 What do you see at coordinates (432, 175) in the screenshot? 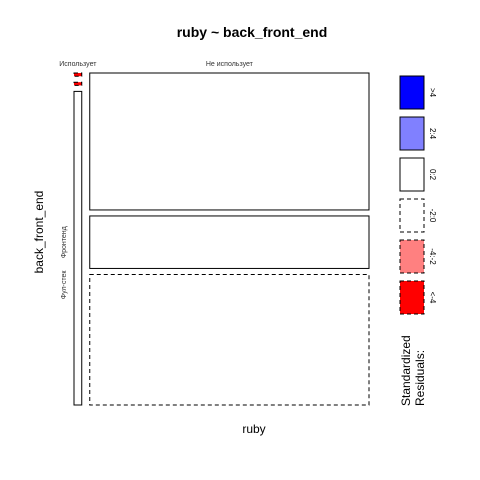
I see `legend-label-0-2: 0:2` at bounding box center [432, 175].